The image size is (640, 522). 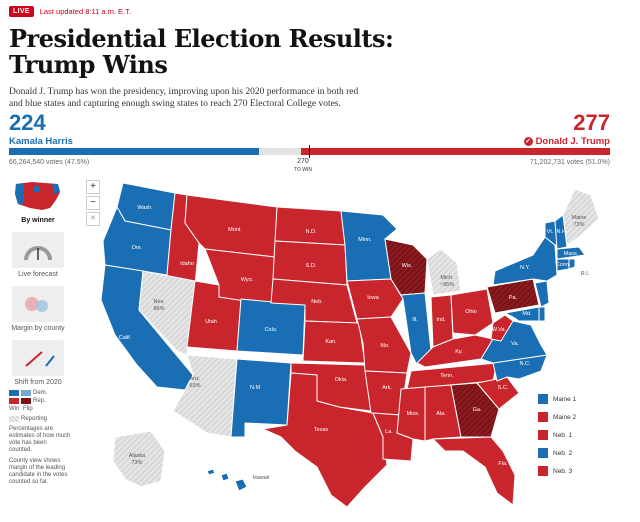 I want to click on label-iowa: Iowa, so click(x=373, y=298).